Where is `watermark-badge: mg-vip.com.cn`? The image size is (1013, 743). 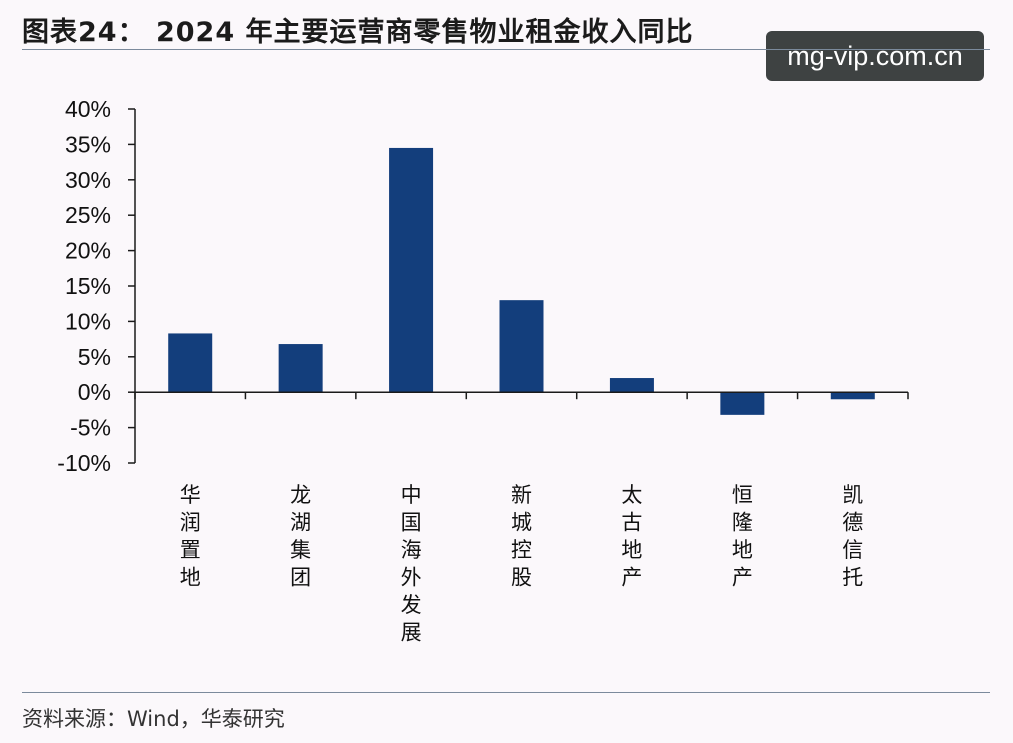 watermark-badge: mg-vip.com.cn is located at coordinates (875, 56).